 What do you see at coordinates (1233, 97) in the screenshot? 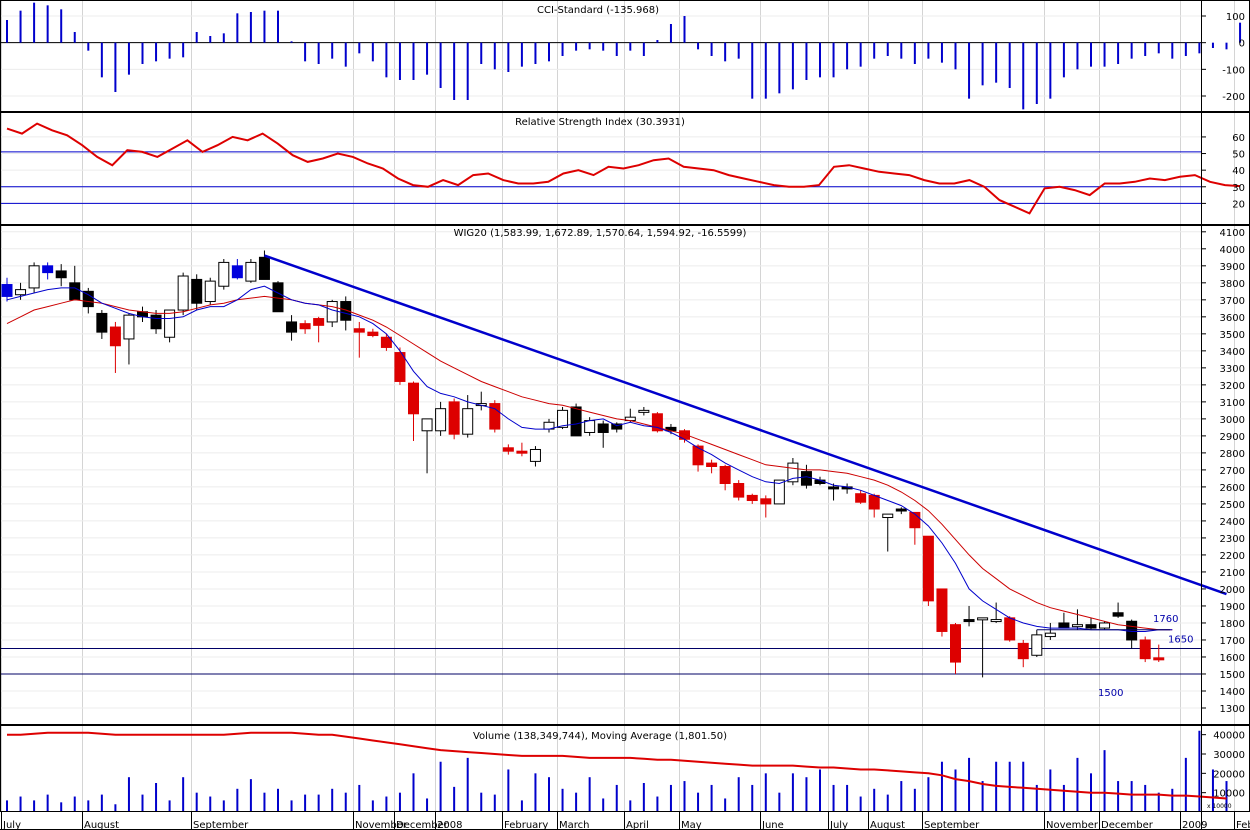
I see `y-tick-label: -200` at bounding box center [1233, 97].